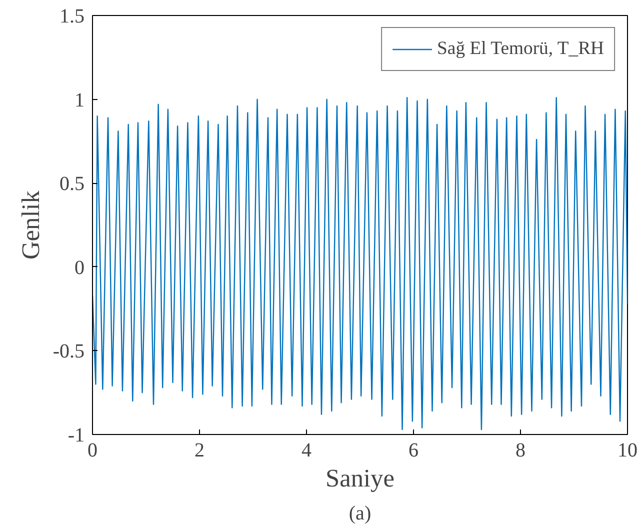 The width and height of the screenshot is (642, 529). What do you see at coordinates (30, 225) in the screenshot?
I see `y-axis-title: Genlik` at bounding box center [30, 225].